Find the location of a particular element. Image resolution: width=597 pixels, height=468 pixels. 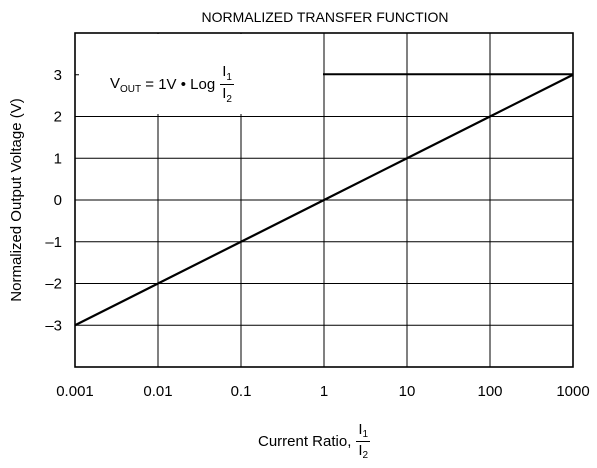

x-tick-label: 0.01 is located at coordinates (157, 391).